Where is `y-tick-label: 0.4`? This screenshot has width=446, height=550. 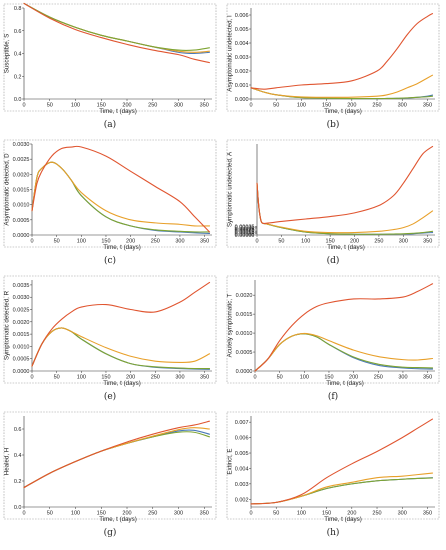
y-tick-label: 0.4 is located at coordinates (18, 55).